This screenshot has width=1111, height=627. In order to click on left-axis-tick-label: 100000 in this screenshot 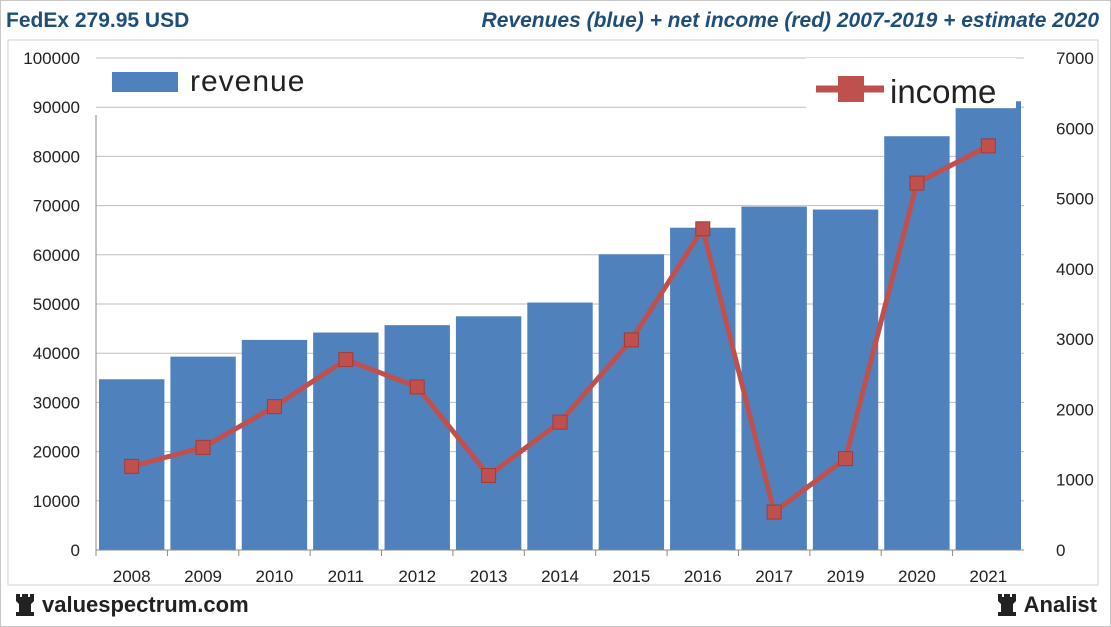, I will do `click(51, 58)`.